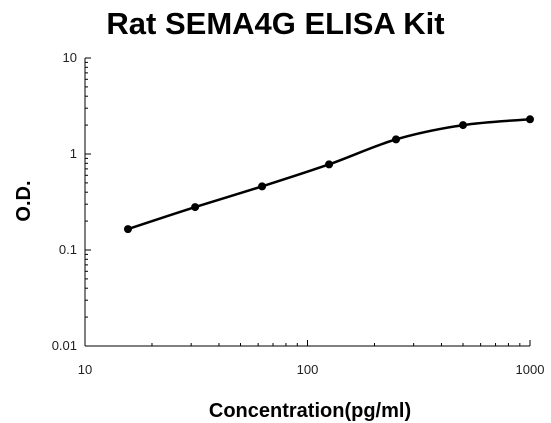 Image resolution: width=551 pixels, height=423 pixels. What do you see at coordinates (275, 23) in the screenshot?
I see `chart-title: Rat SEMA4G ELISA Kit` at bounding box center [275, 23].